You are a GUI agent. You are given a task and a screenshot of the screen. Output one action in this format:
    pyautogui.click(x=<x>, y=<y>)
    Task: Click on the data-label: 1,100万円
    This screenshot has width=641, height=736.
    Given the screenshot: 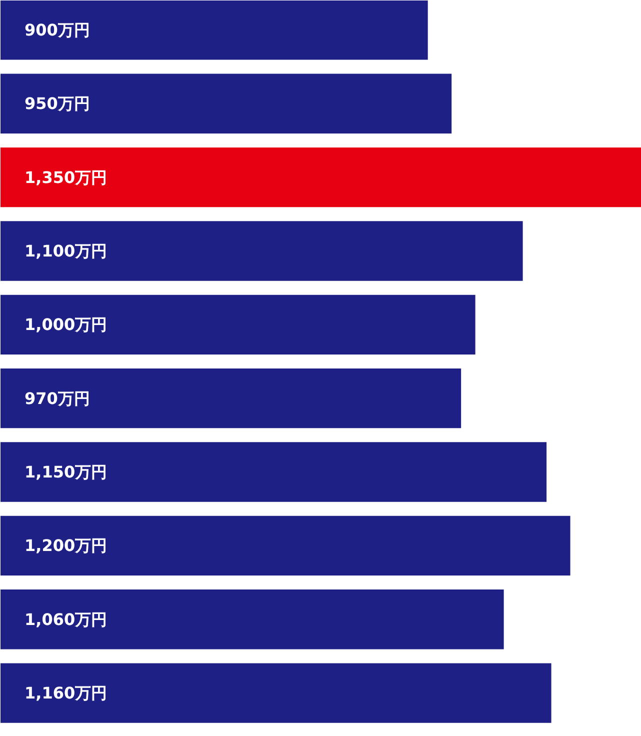 What is the action you would take?
    pyautogui.click(x=66, y=250)
    